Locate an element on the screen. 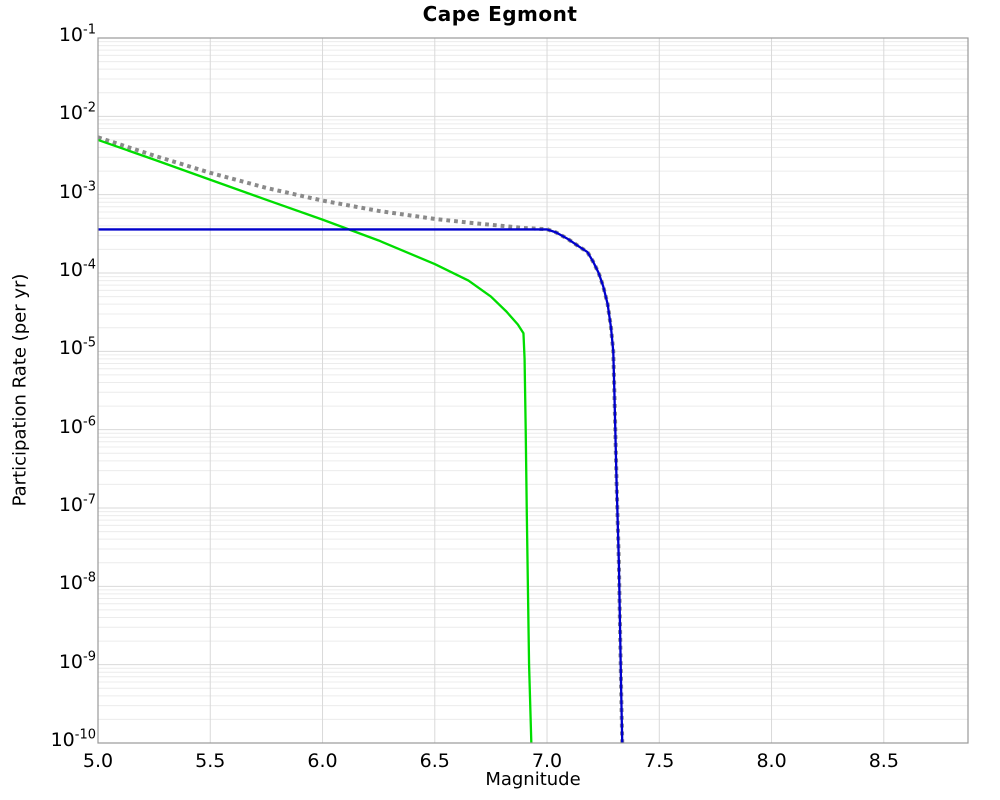 The width and height of the screenshot is (1000, 800). chart-title: Cape Egmont is located at coordinates (500, 14).